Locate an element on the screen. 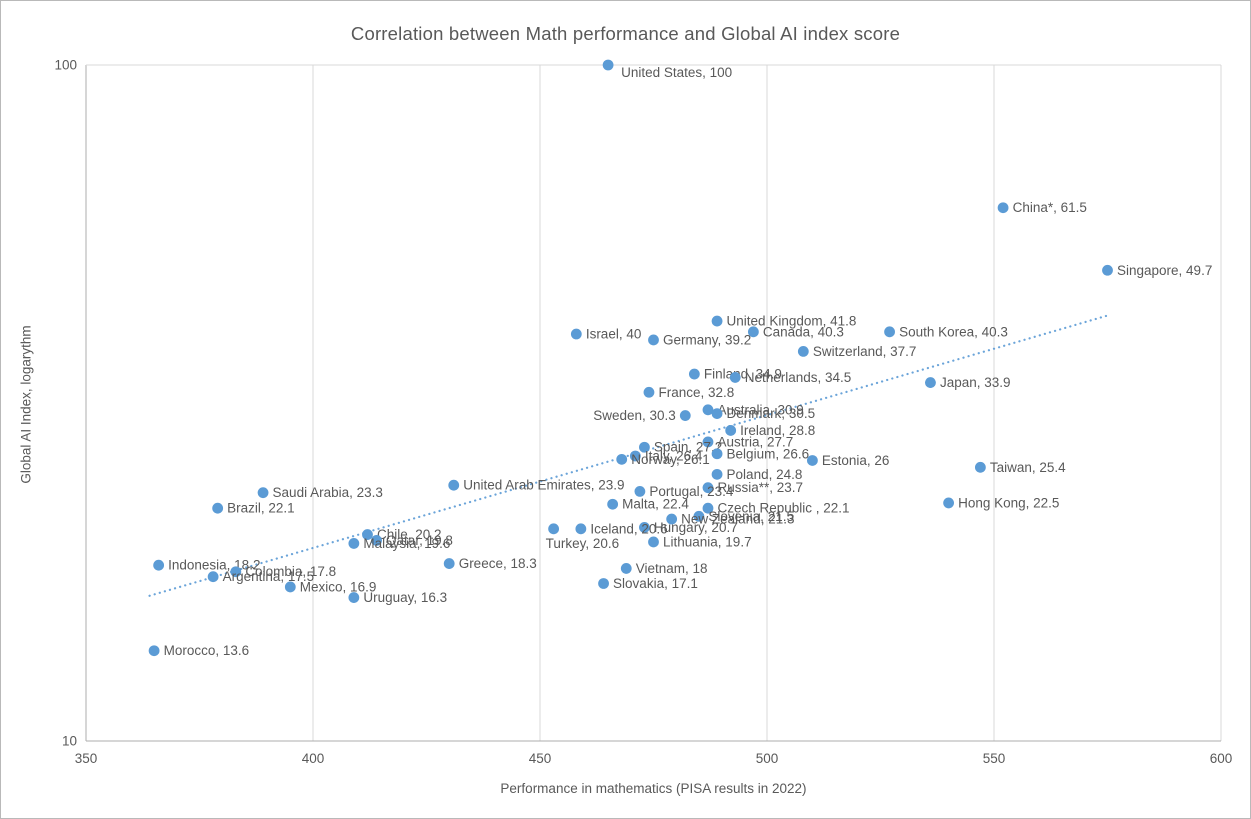 The image size is (1251, 819). data-point-label: Ireland, 28.8 is located at coordinates (777, 430).